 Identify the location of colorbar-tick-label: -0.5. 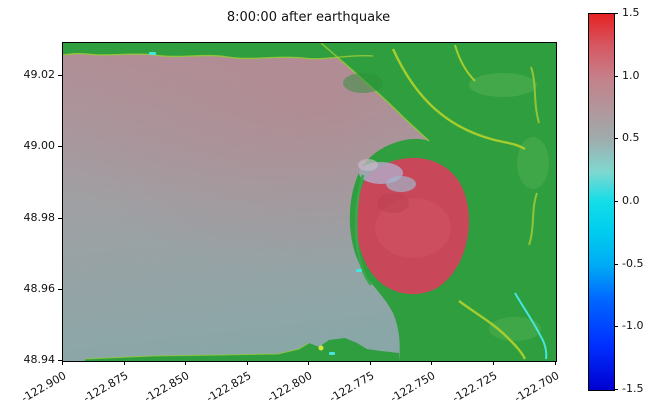
(633, 263).